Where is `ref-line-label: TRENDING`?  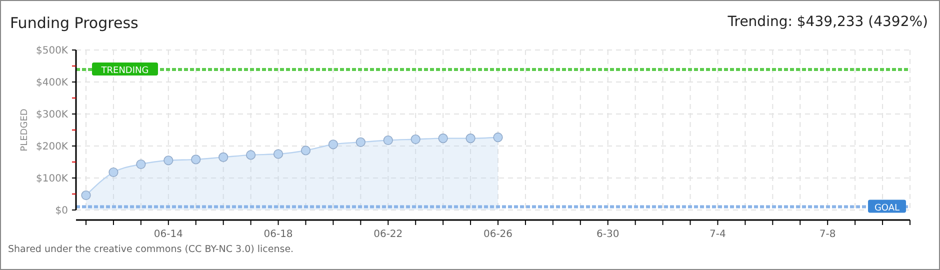
ref-line-label: TRENDING is located at coordinates (124, 71).